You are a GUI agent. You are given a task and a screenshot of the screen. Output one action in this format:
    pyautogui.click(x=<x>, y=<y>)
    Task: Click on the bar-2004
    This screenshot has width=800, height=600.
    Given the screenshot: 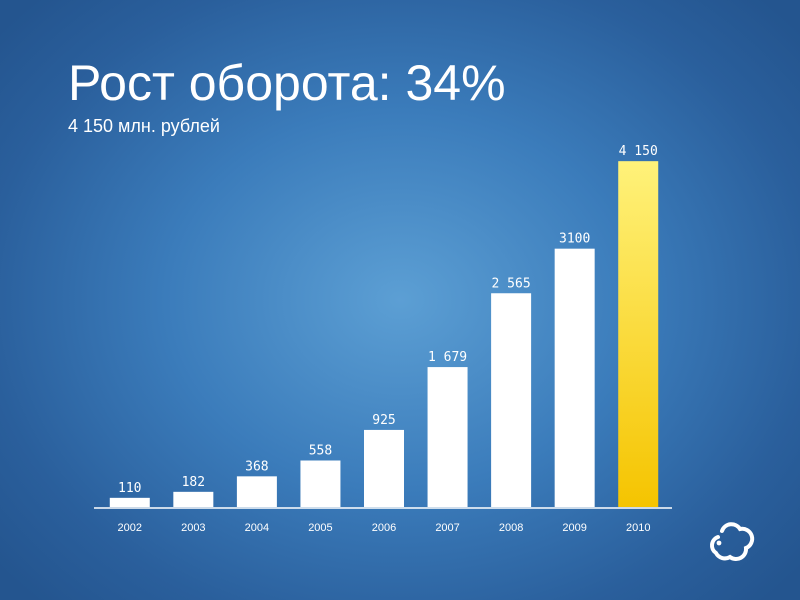 What is the action you would take?
    pyautogui.click(x=256, y=491)
    